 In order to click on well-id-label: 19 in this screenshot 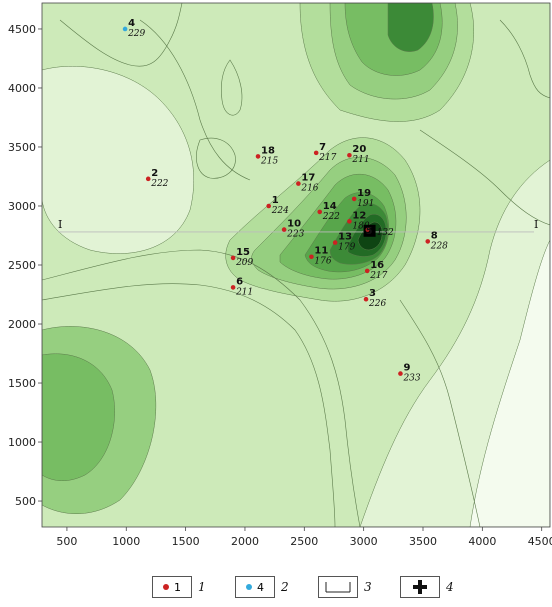, I will do `click(364, 193)`.